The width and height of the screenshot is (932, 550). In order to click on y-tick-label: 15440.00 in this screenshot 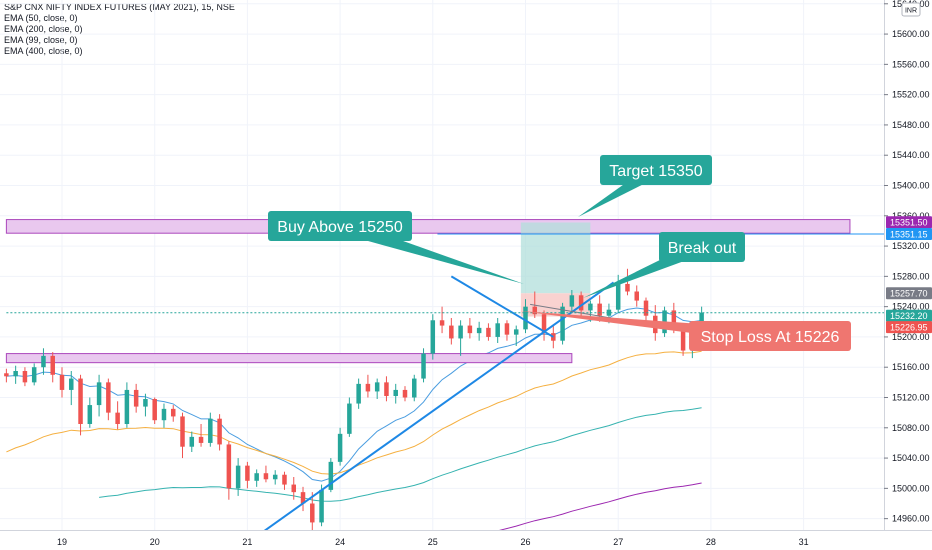, I will do `click(911, 155)`.